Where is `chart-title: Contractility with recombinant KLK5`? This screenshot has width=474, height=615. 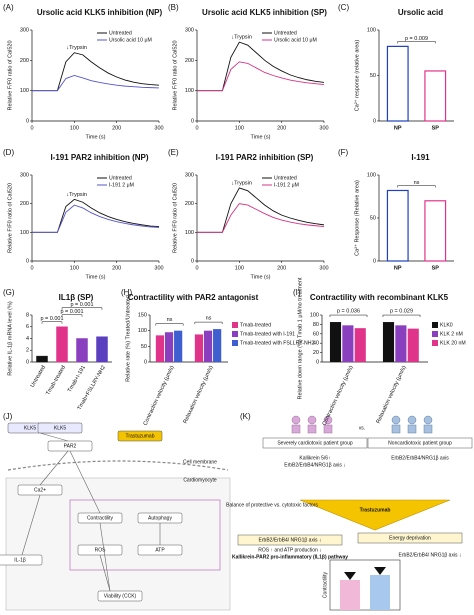 chart-title: Contractility with recombinant KLK5 is located at coordinates (379, 297).